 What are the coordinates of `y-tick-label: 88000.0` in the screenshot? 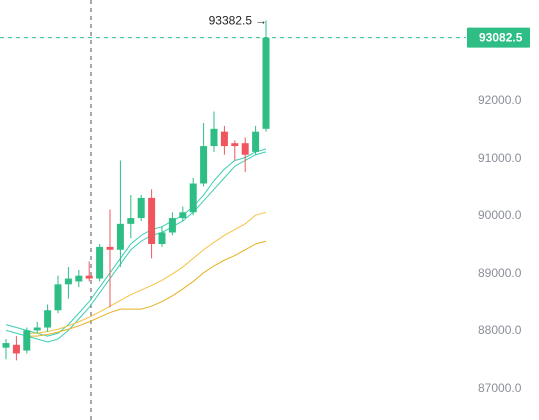 It's located at (500, 330).